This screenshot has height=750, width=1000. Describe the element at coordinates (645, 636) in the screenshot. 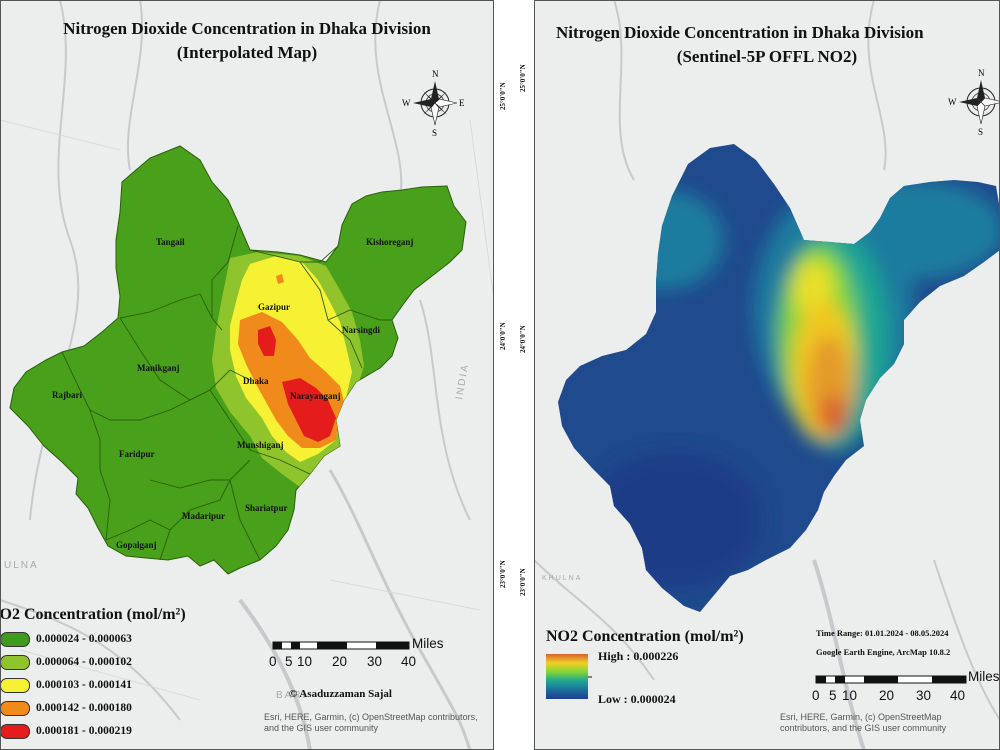

I see `right-legend-title: NO2 Concentration (mol/m²)` at that location.